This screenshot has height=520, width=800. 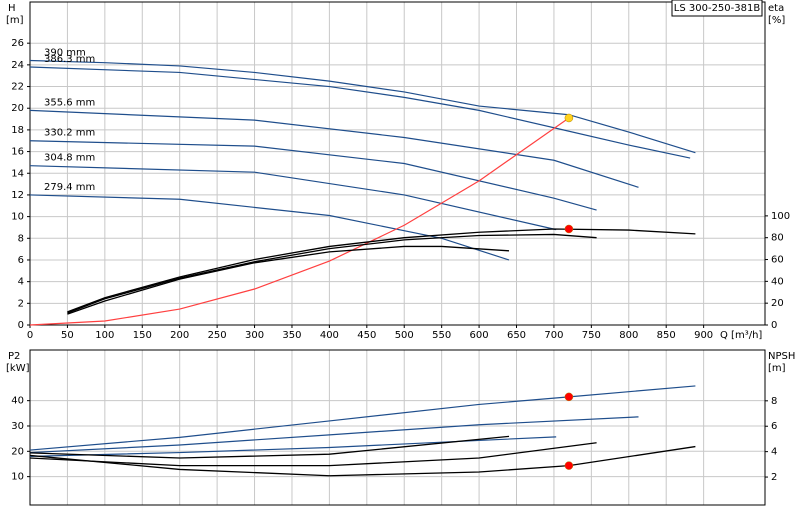 I want to click on x-tick-label: 550, so click(x=441, y=335).